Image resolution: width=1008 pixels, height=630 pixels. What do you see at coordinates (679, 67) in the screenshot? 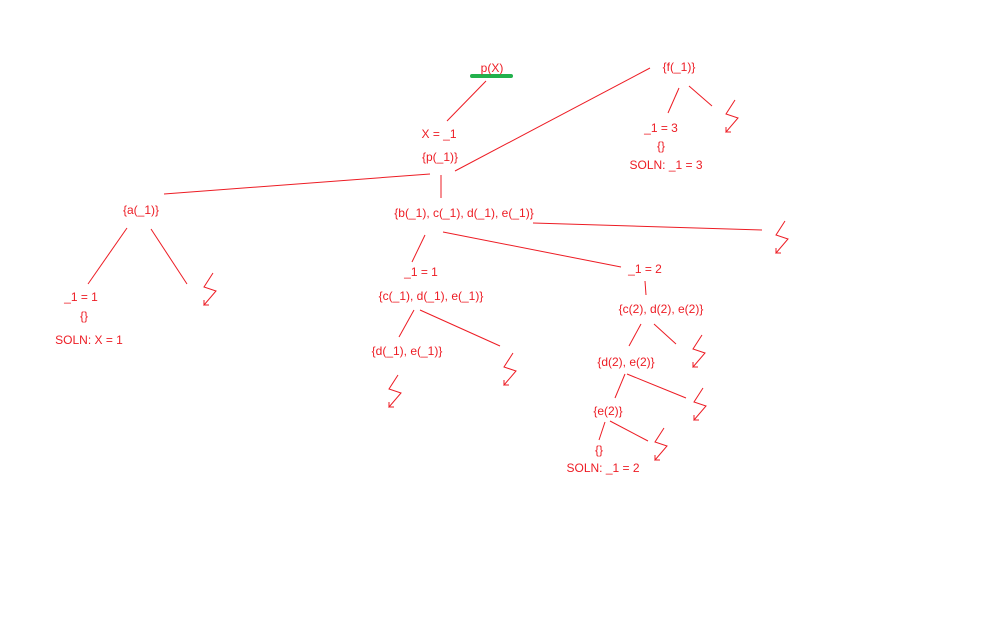
I see `goal-f: {f(_1)}` at bounding box center [679, 67].